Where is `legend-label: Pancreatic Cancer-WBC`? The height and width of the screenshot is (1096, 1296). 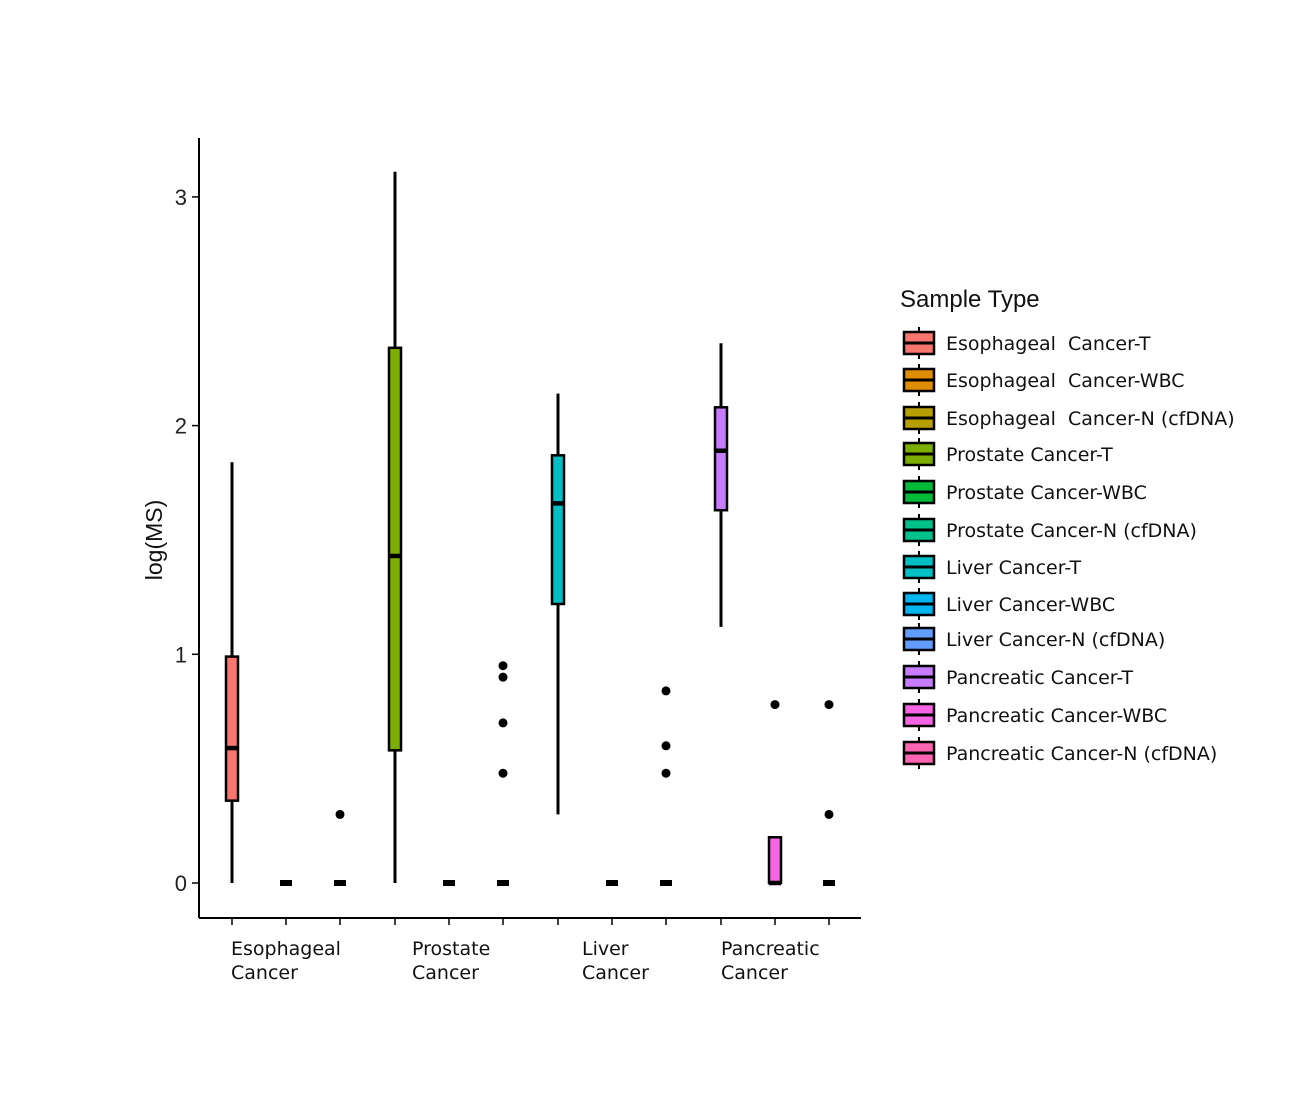 legend-label: Pancreatic Cancer-WBC is located at coordinates (1056, 716).